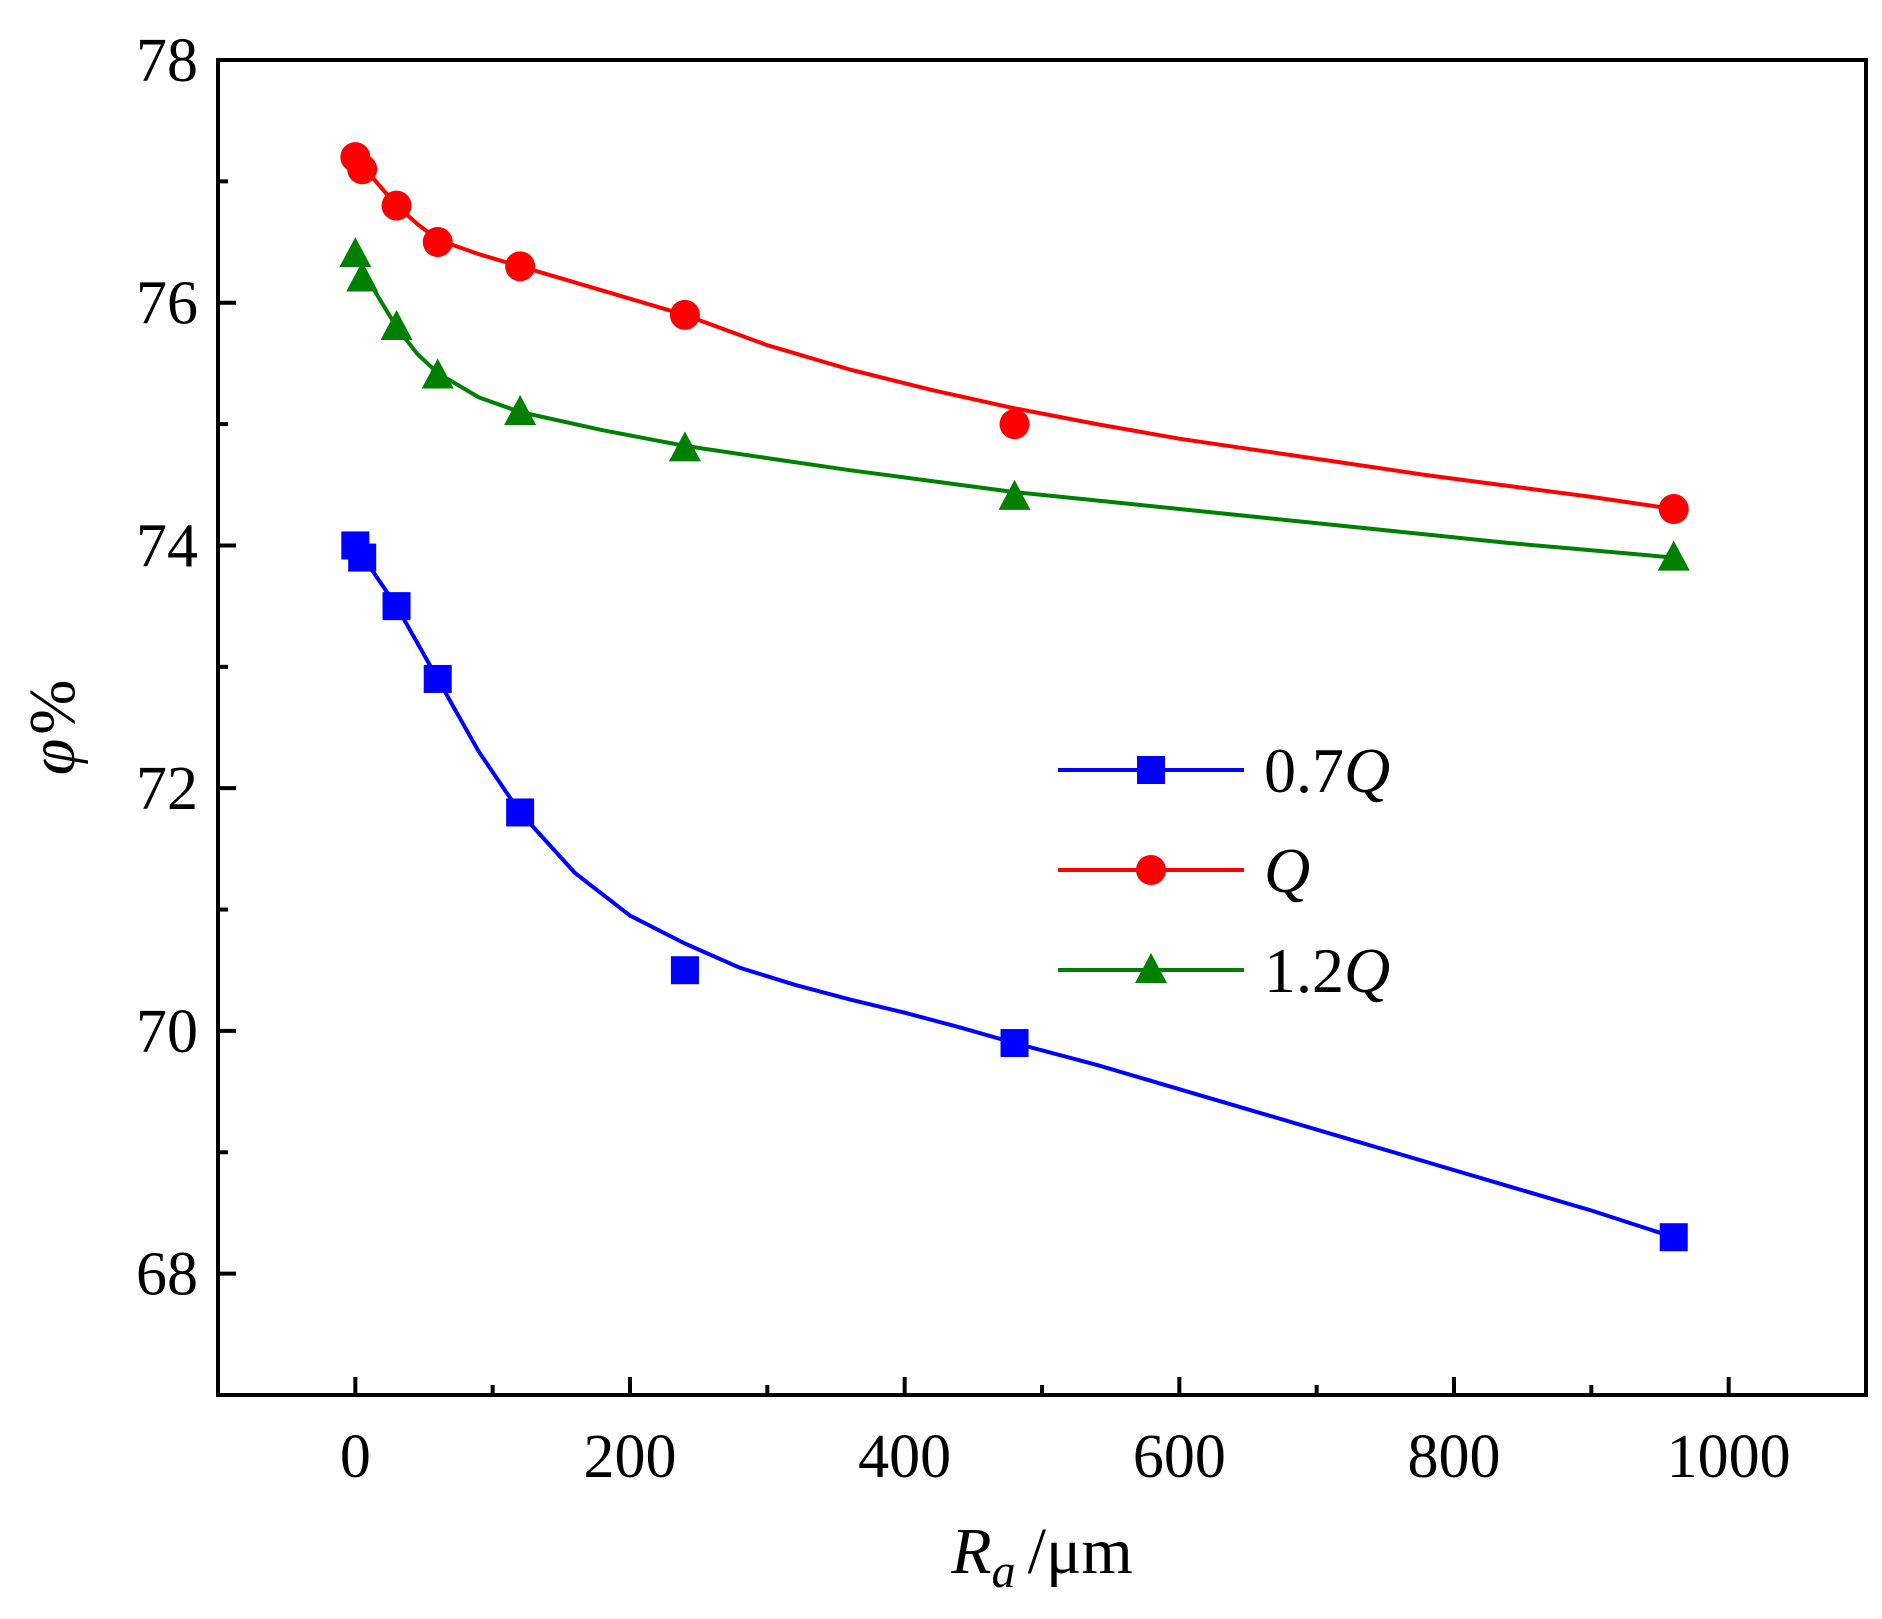  Describe the element at coordinates (1729, 1457) in the screenshot. I see `x-tick-label: 1000` at that location.